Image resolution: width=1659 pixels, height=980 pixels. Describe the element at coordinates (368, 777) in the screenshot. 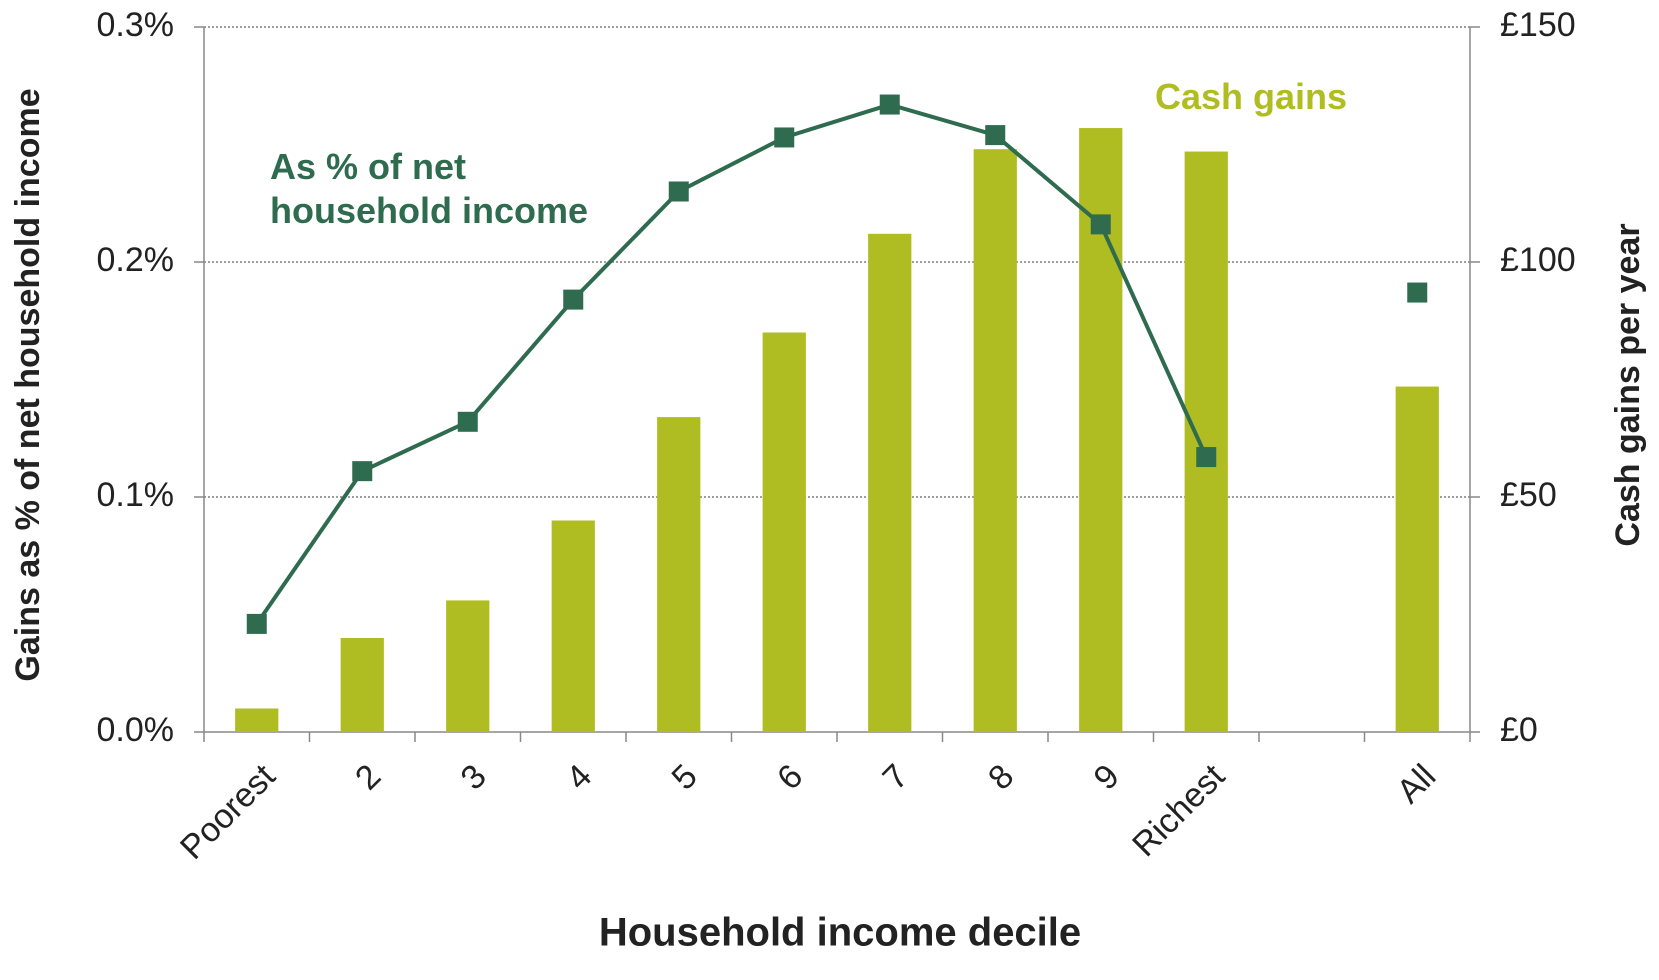

I see `x-tick-label: 2` at that location.